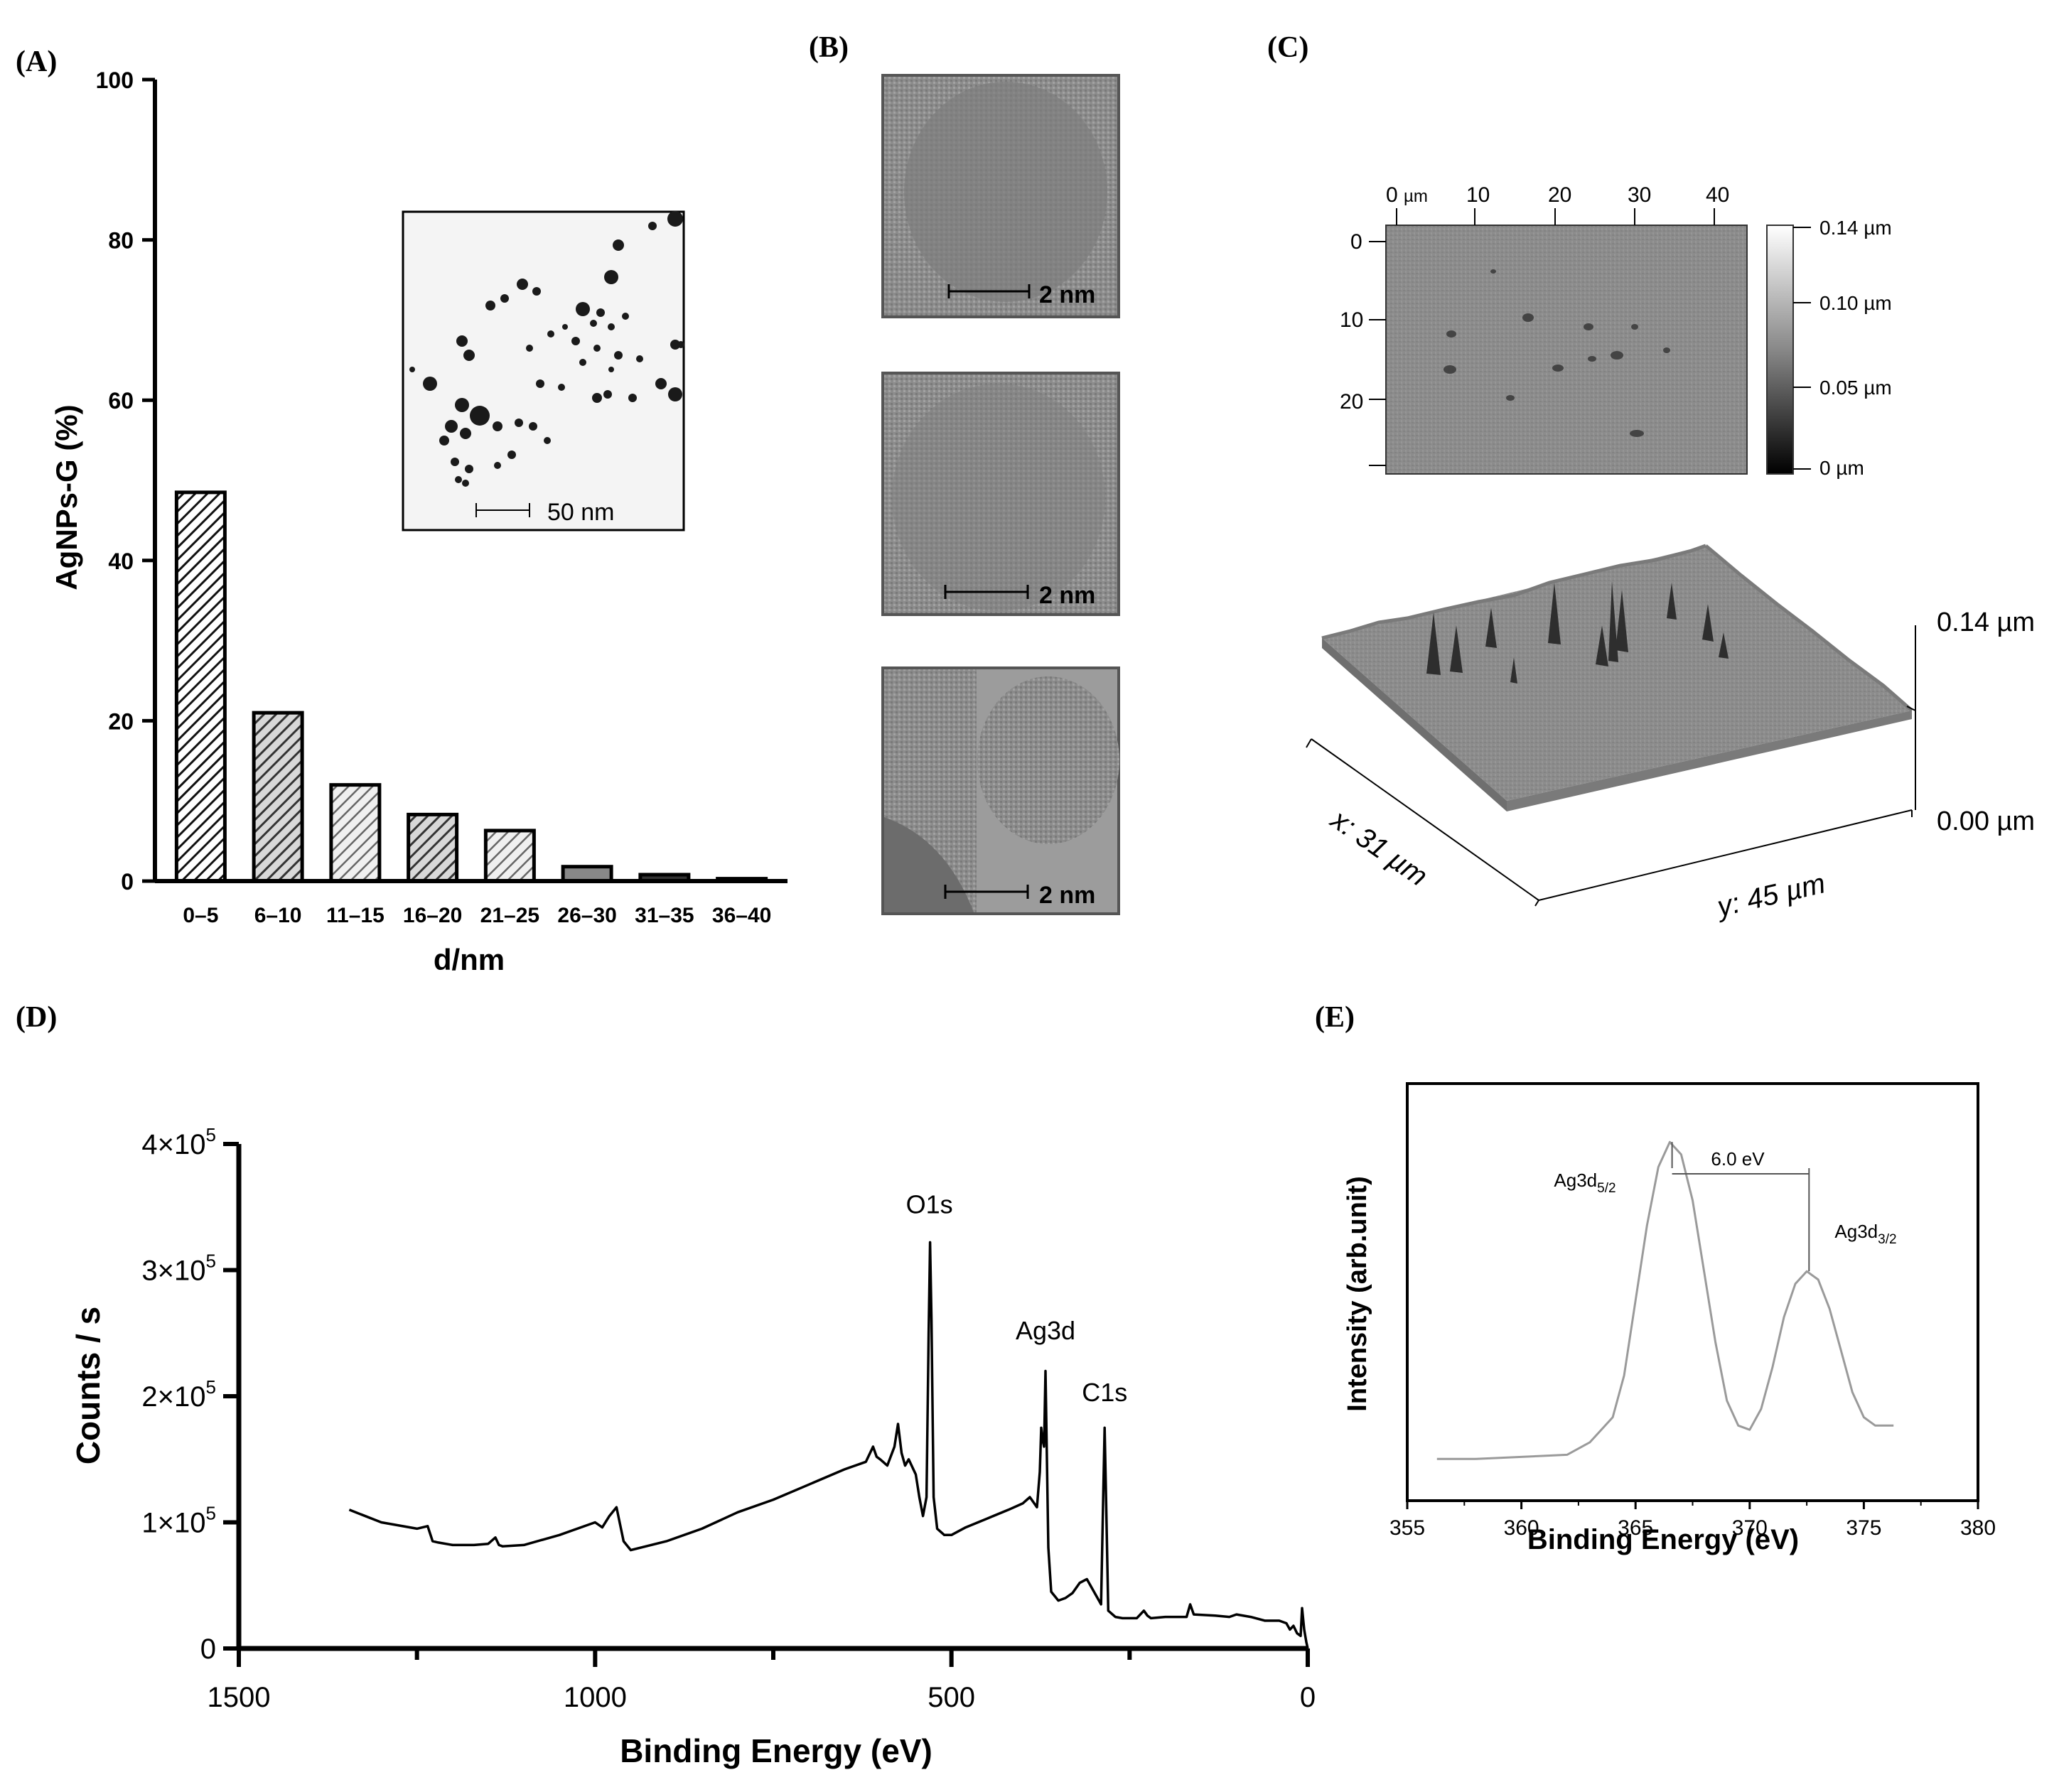 The height and width of the screenshot is (1792, 2059). Describe the element at coordinates (469, 959) in the screenshot. I see `chart-a-xlabel: d/nm` at that location.